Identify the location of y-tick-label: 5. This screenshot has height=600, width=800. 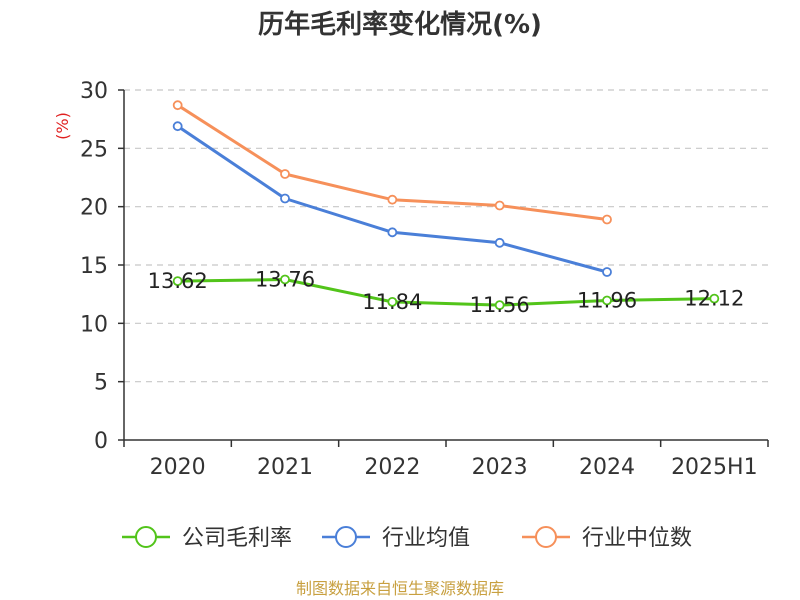
(101, 383).